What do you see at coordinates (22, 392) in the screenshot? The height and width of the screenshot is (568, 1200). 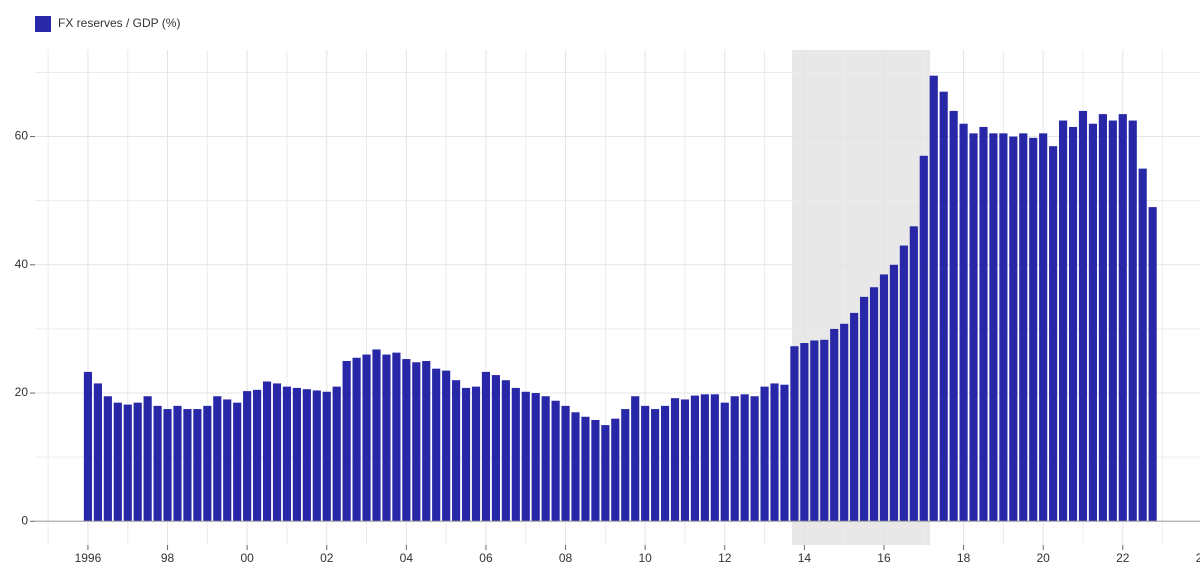 I see `y-tick-label: 20` at bounding box center [22, 392].